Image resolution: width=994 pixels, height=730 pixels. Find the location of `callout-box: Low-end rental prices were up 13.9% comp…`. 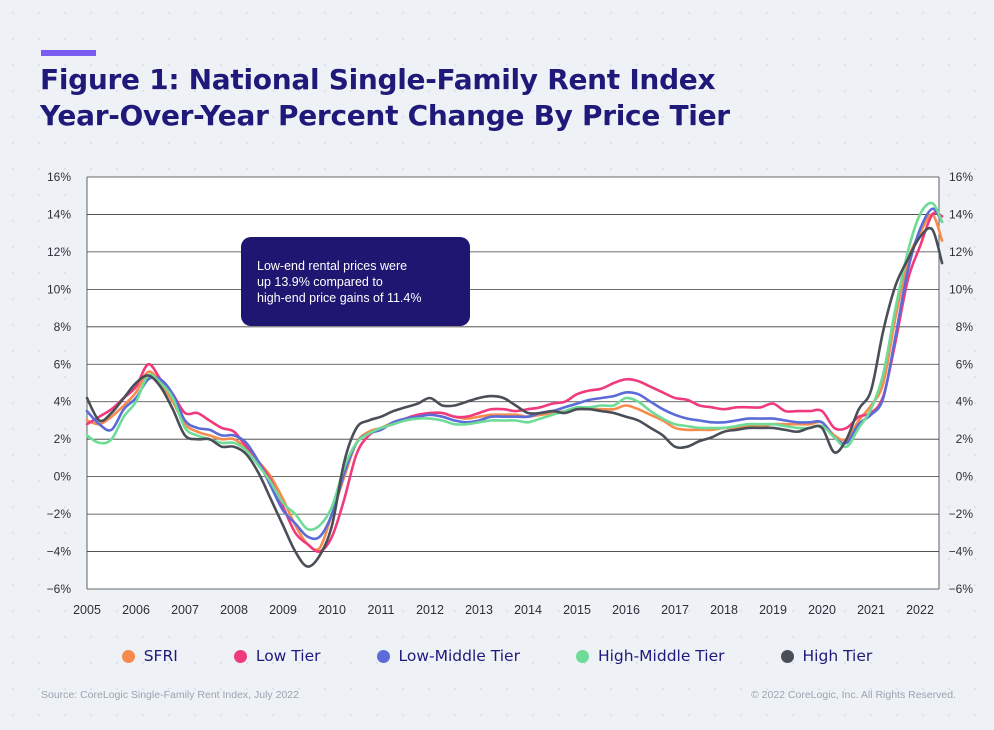

callout-box: Low-end rental prices were up 13.9% comp… is located at coordinates (355, 281).